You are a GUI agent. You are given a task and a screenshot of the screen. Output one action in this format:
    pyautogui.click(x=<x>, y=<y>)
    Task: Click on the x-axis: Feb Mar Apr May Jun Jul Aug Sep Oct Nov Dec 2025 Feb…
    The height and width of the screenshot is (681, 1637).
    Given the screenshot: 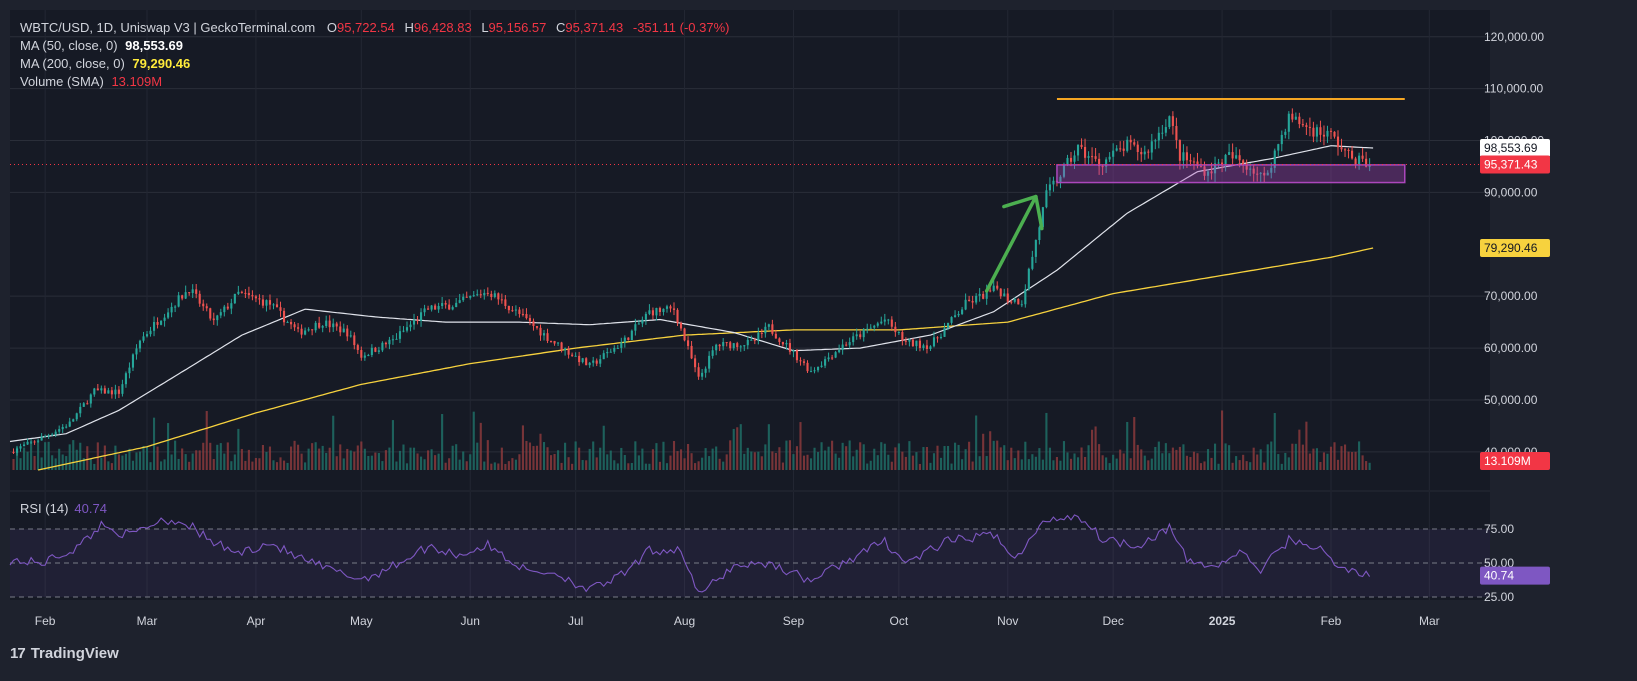 What is the action you would take?
    pyautogui.click(x=737, y=621)
    